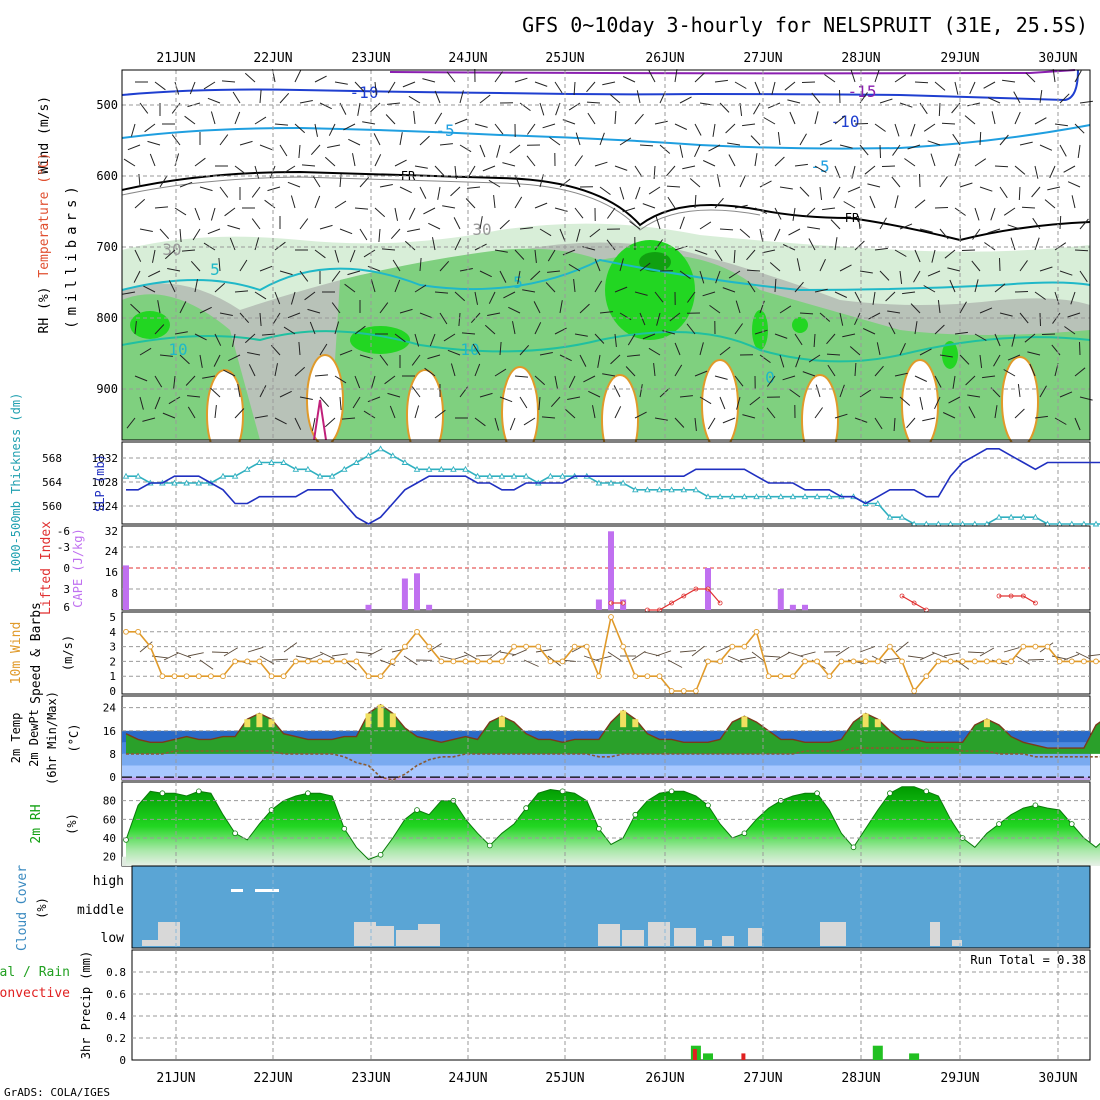 This screenshot has width=1100, height=1100. Describe the element at coordinates (35, 993) in the screenshot. I see `precip-ylabel-b: Convective` at that location.